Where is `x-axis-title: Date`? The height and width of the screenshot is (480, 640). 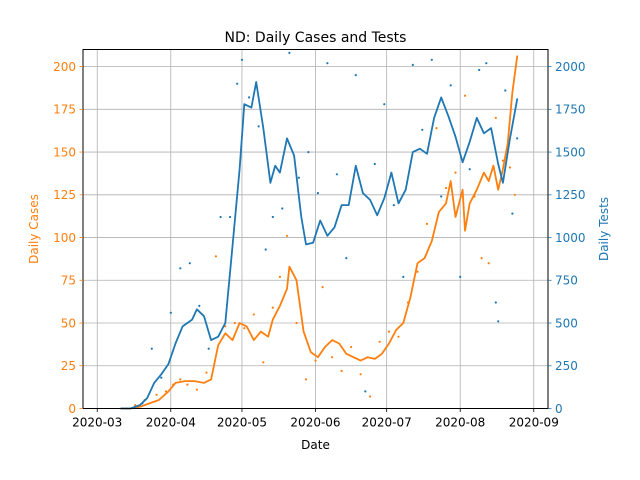
x-axis-title: Date is located at coordinates (315, 445).